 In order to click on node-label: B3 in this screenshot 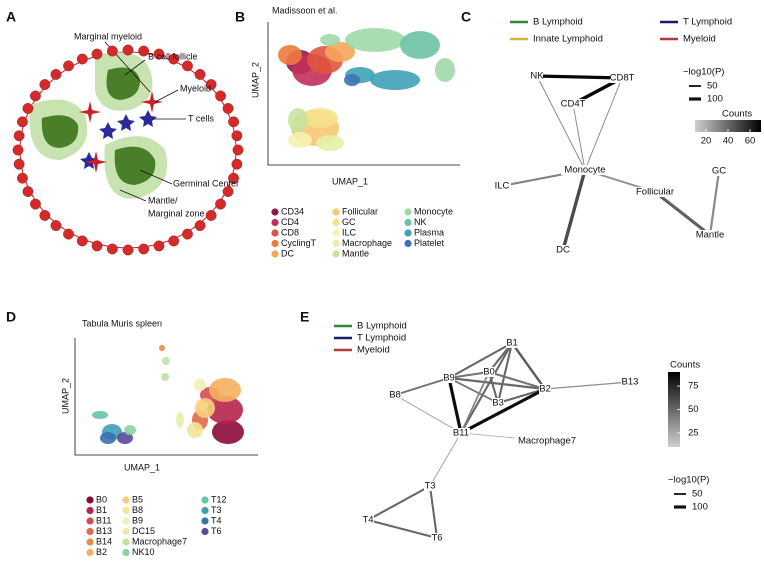, I will do `click(498, 403)`.